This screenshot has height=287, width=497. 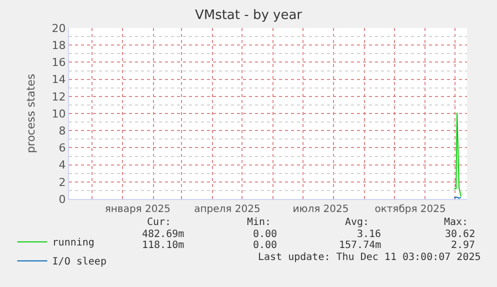 What do you see at coordinates (159, 222) in the screenshot?
I see `text: Cur:` at bounding box center [159, 222].